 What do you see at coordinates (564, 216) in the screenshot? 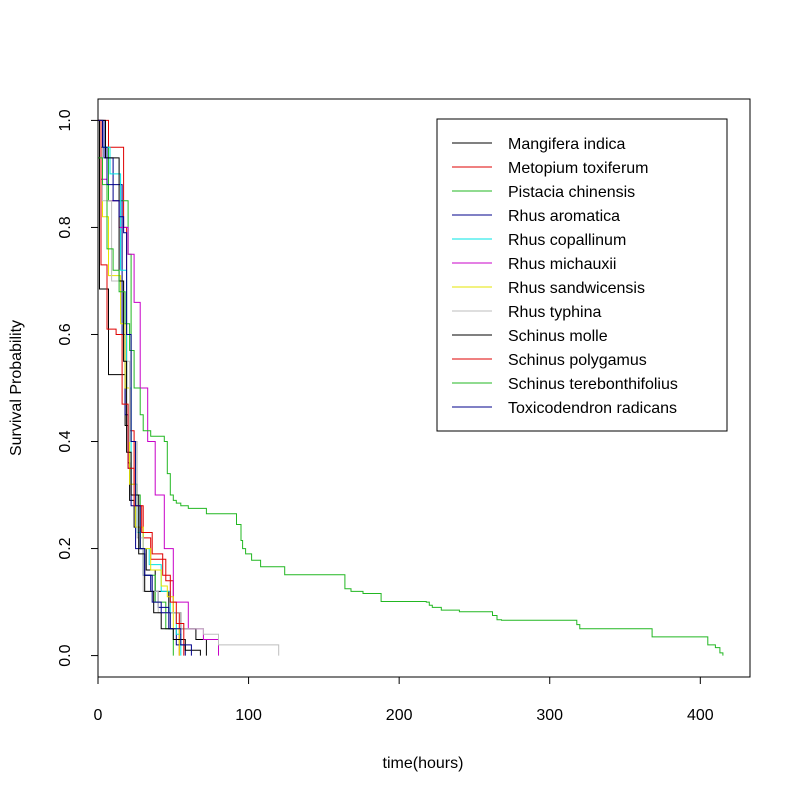
I see `legend-label-3: Rhus aromatica` at bounding box center [564, 216].